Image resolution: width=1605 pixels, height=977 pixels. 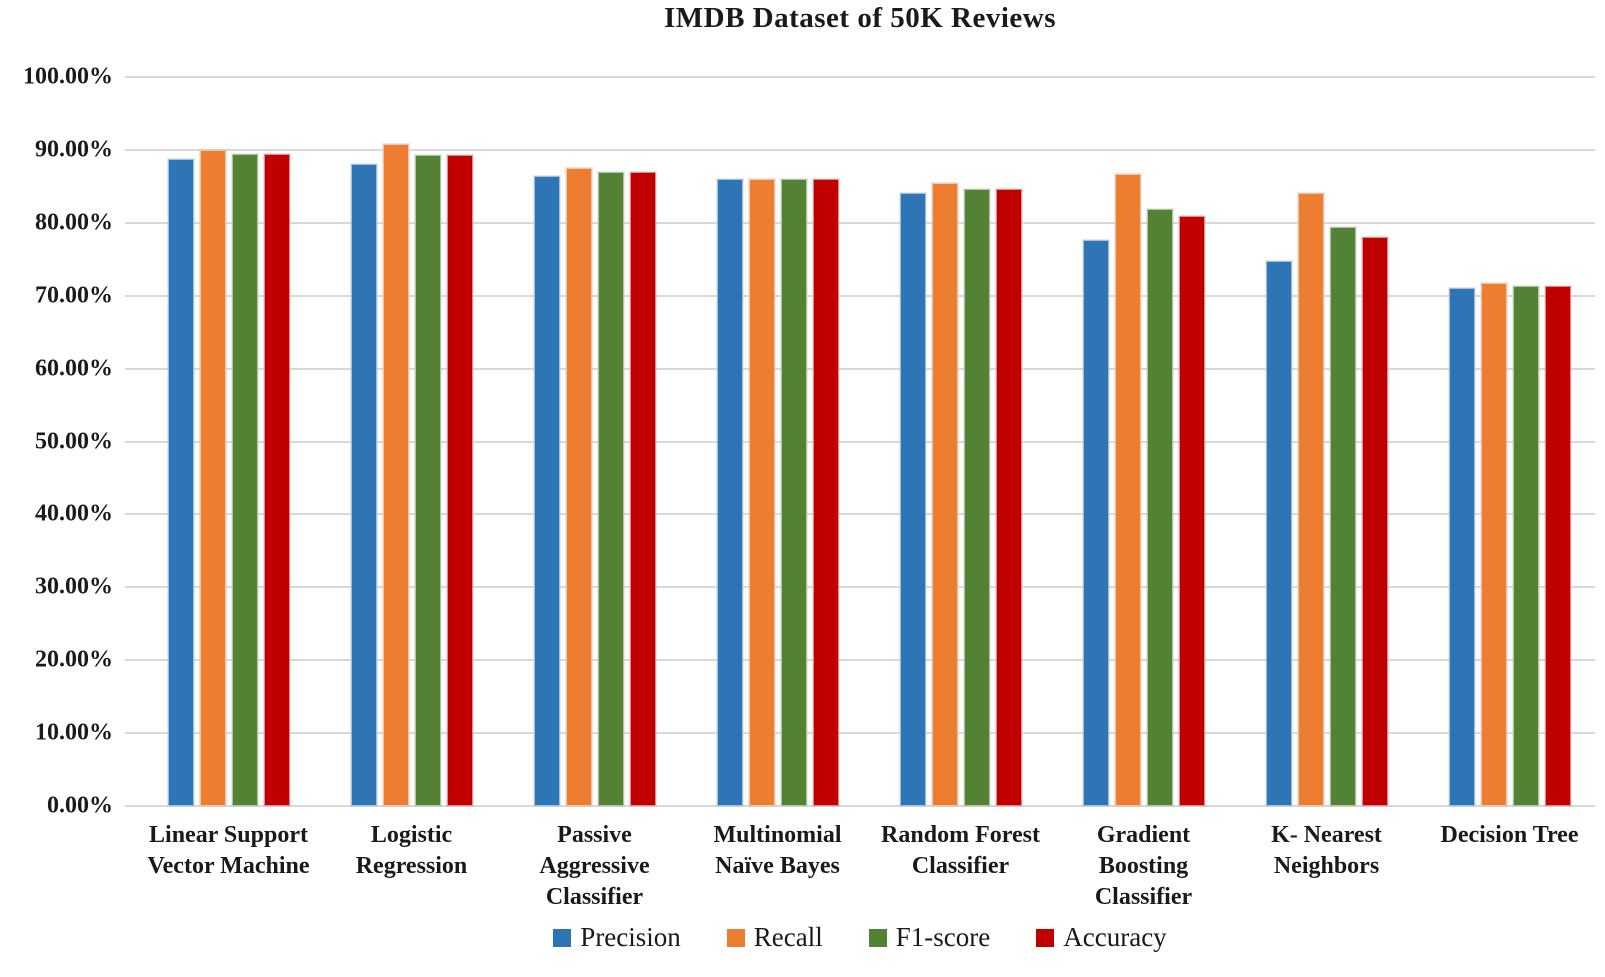 What do you see at coordinates (74, 586) in the screenshot?
I see `y-tick-label: 30.00%` at bounding box center [74, 586].